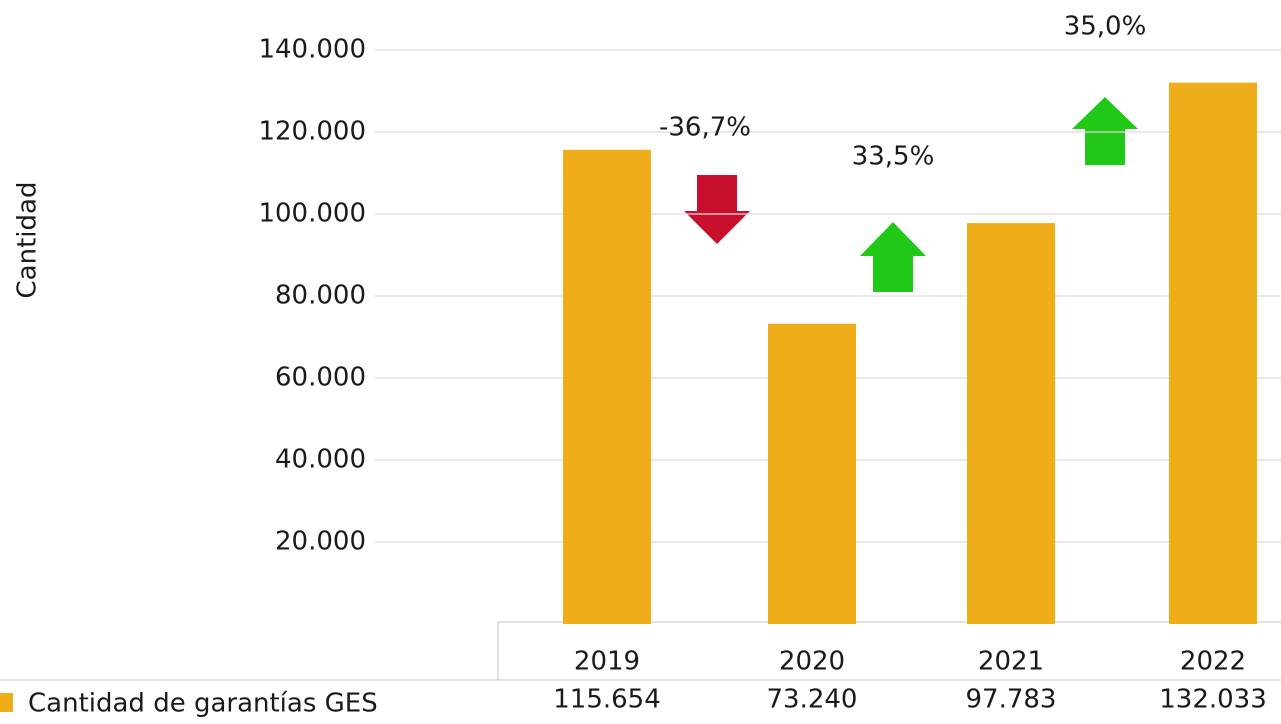 This screenshot has height=724, width=1281. Describe the element at coordinates (1213, 700) in the screenshot. I see `value-label: 132.033` at that location.